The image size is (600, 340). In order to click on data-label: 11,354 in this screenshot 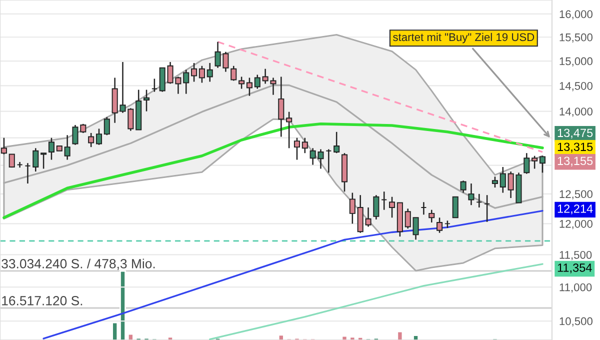, I will do `click(575, 269)`.